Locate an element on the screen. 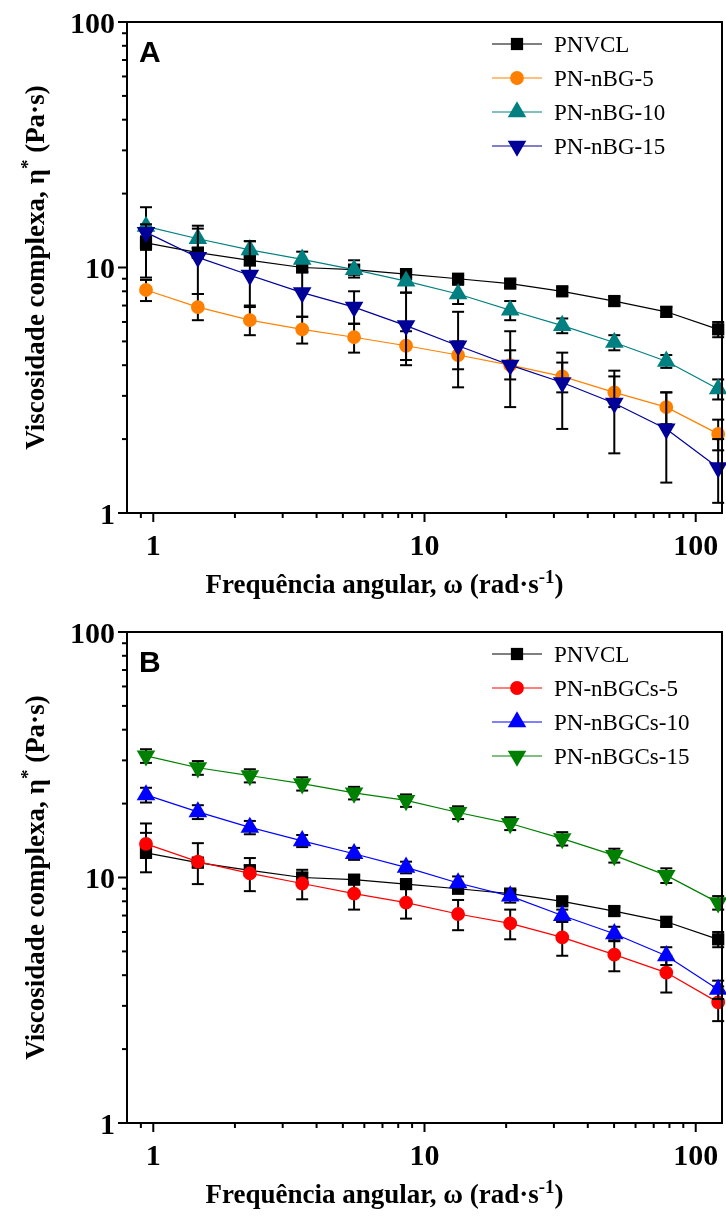  legend-label: PN-nBGCs-15 is located at coordinates (622, 757).